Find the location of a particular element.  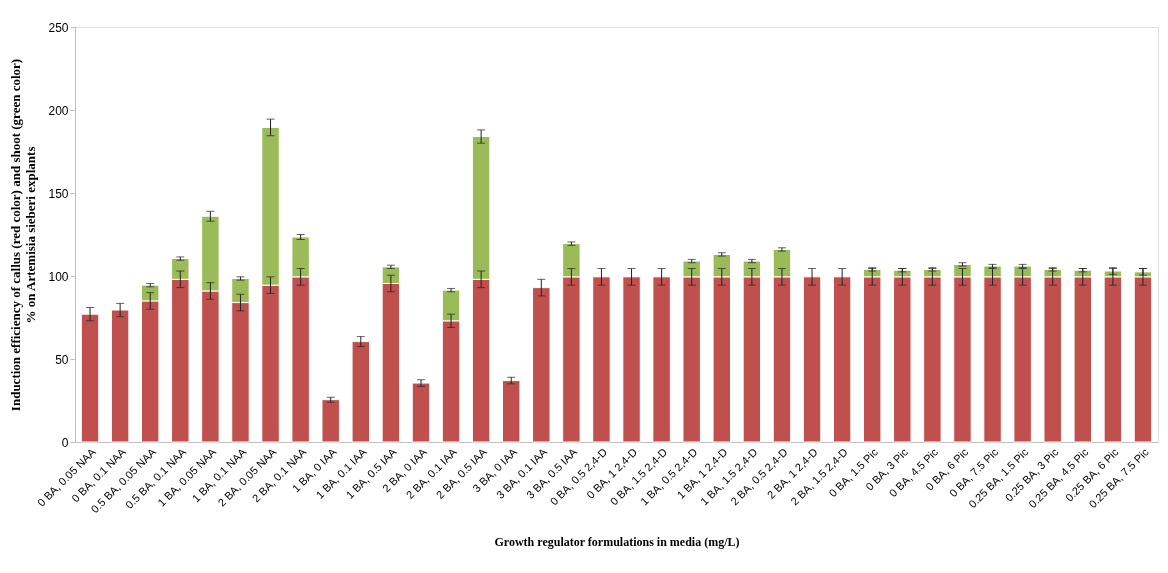

y-tick-label: 0 is located at coordinates (65, 442).